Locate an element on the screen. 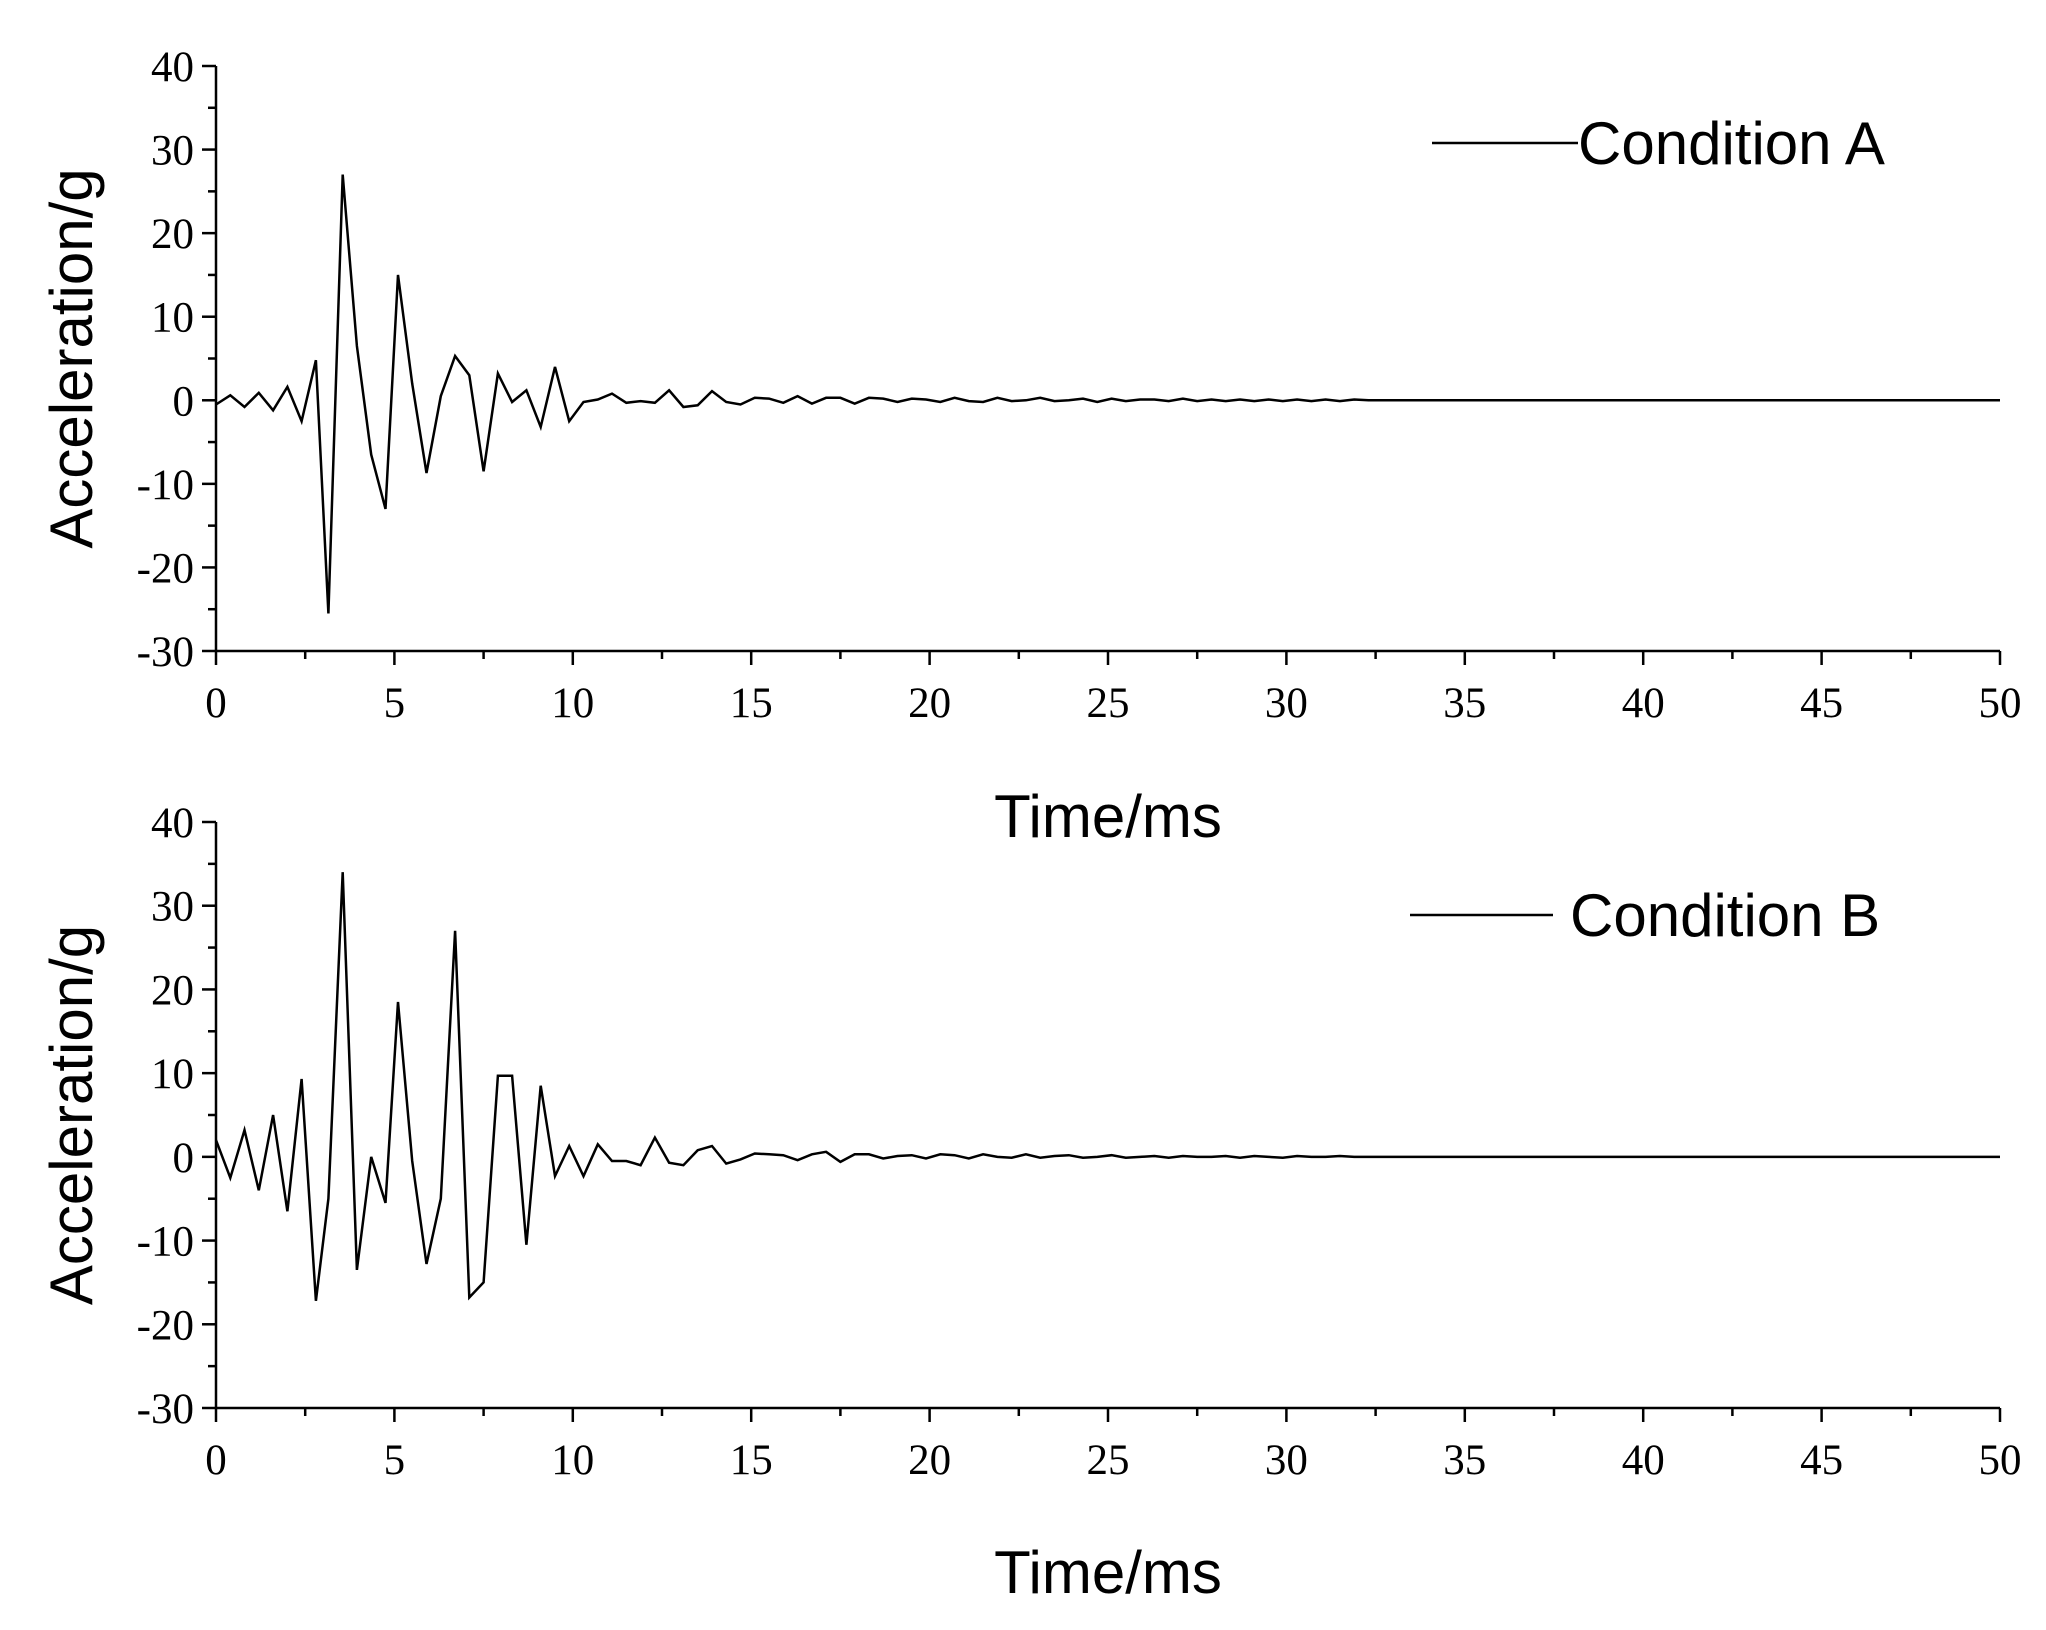  legend-label: Condition B is located at coordinates (1725, 915).